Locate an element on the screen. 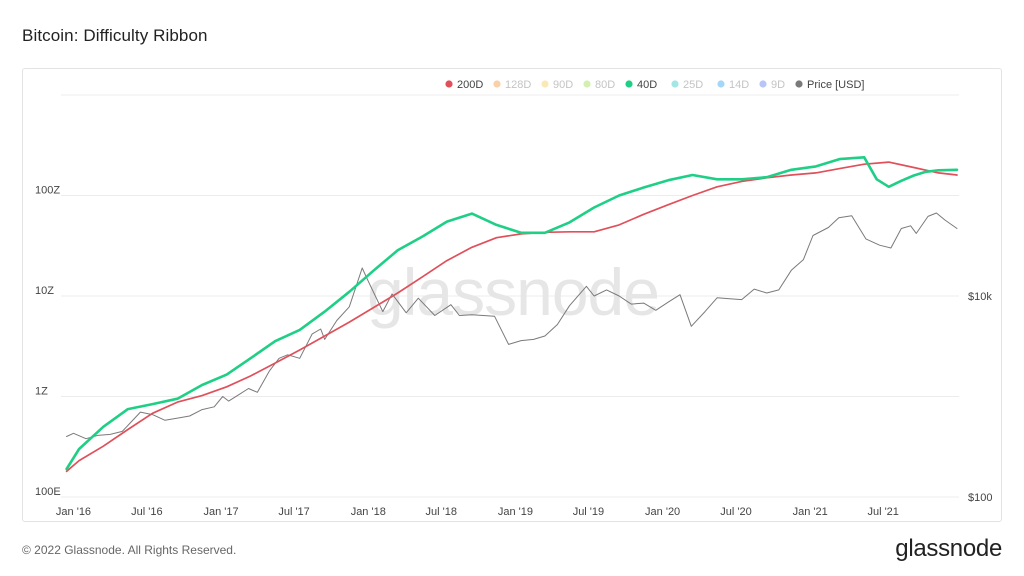 The height and width of the screenshot is (576, 1024). x-tick-label: Jul '16 is located at coordinates (146, 512).